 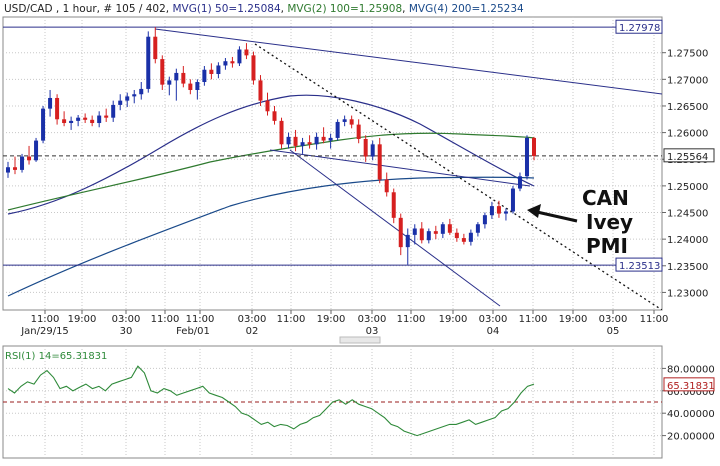 I want to click on ivey-pmi-annotation: CAN Ivey PMI, so click(x=580, y=222).